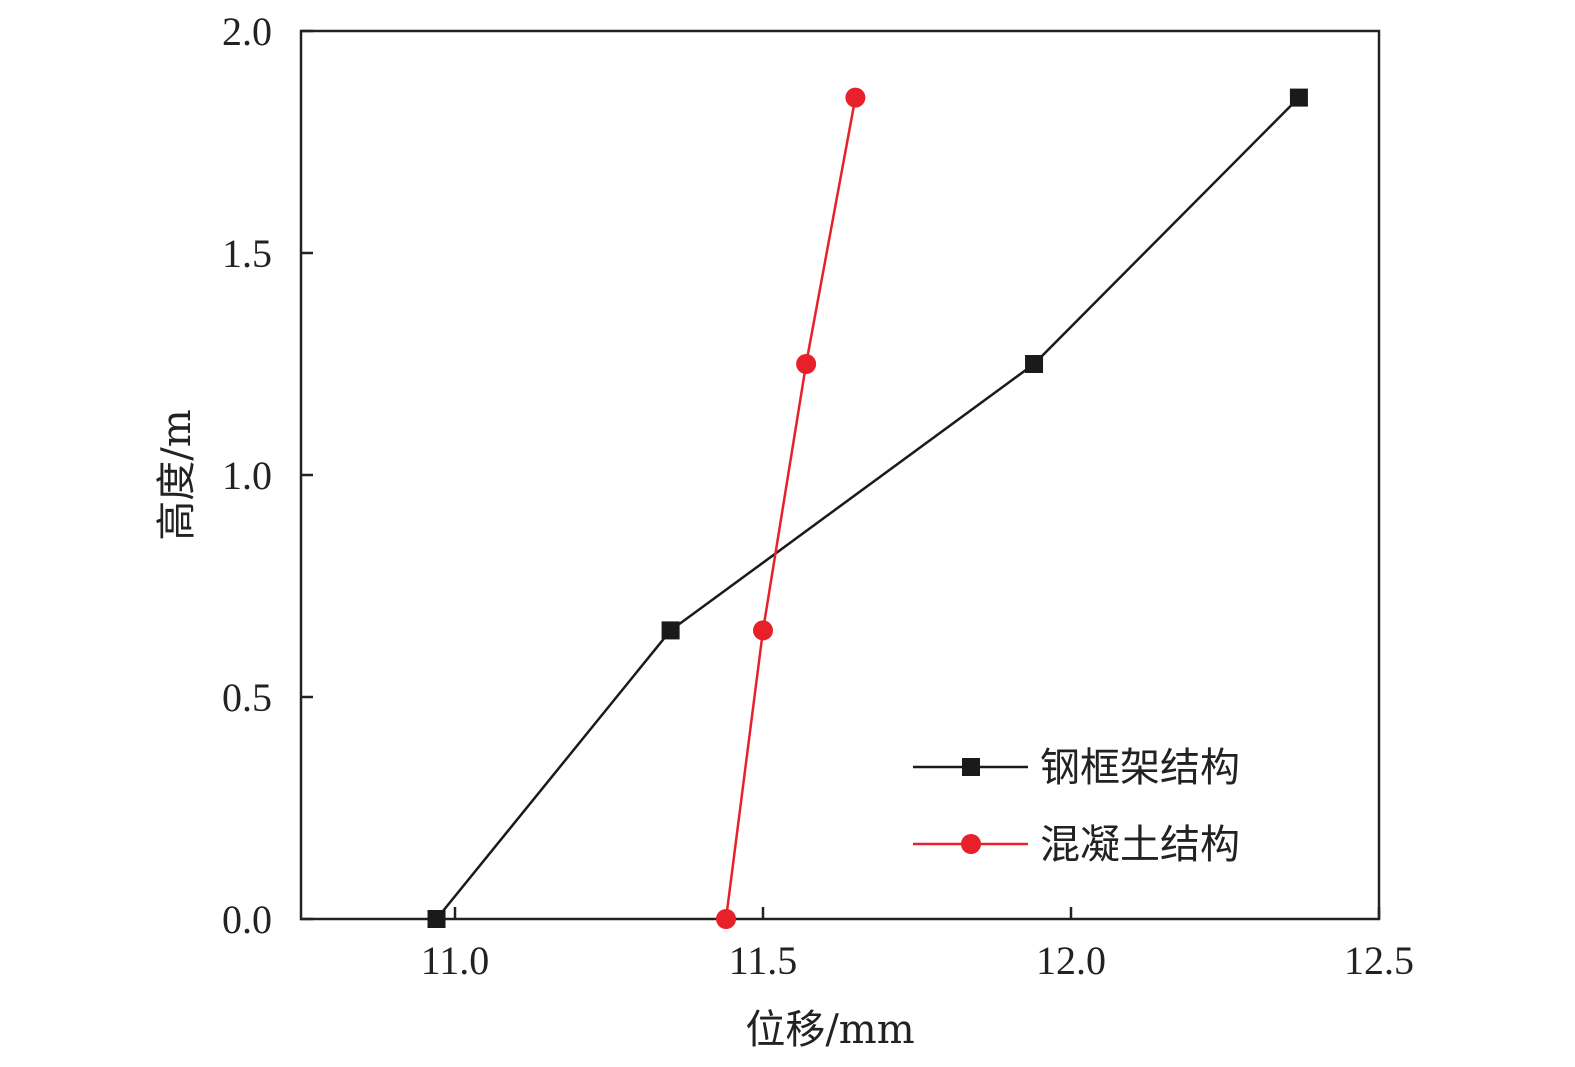 The width and height of the screenshot is (1575, 1067). Describe the element at coordinates (971, 844) in the screenshot. I see `legend-marker-circle` at that location.